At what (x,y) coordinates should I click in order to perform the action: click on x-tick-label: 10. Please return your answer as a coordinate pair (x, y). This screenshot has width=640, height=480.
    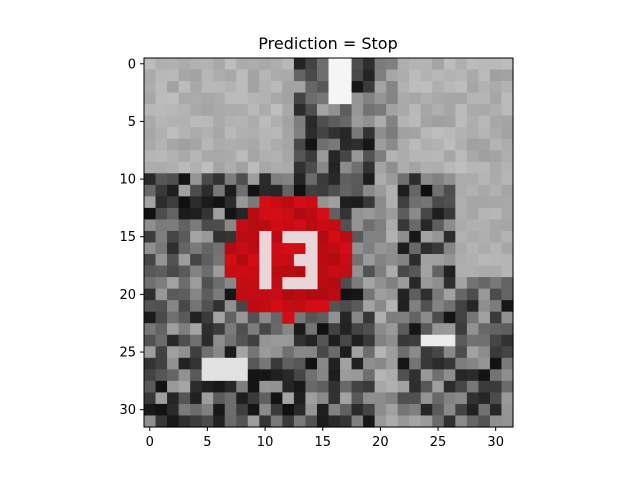
    Looking at the image, I should click on (265, 442).